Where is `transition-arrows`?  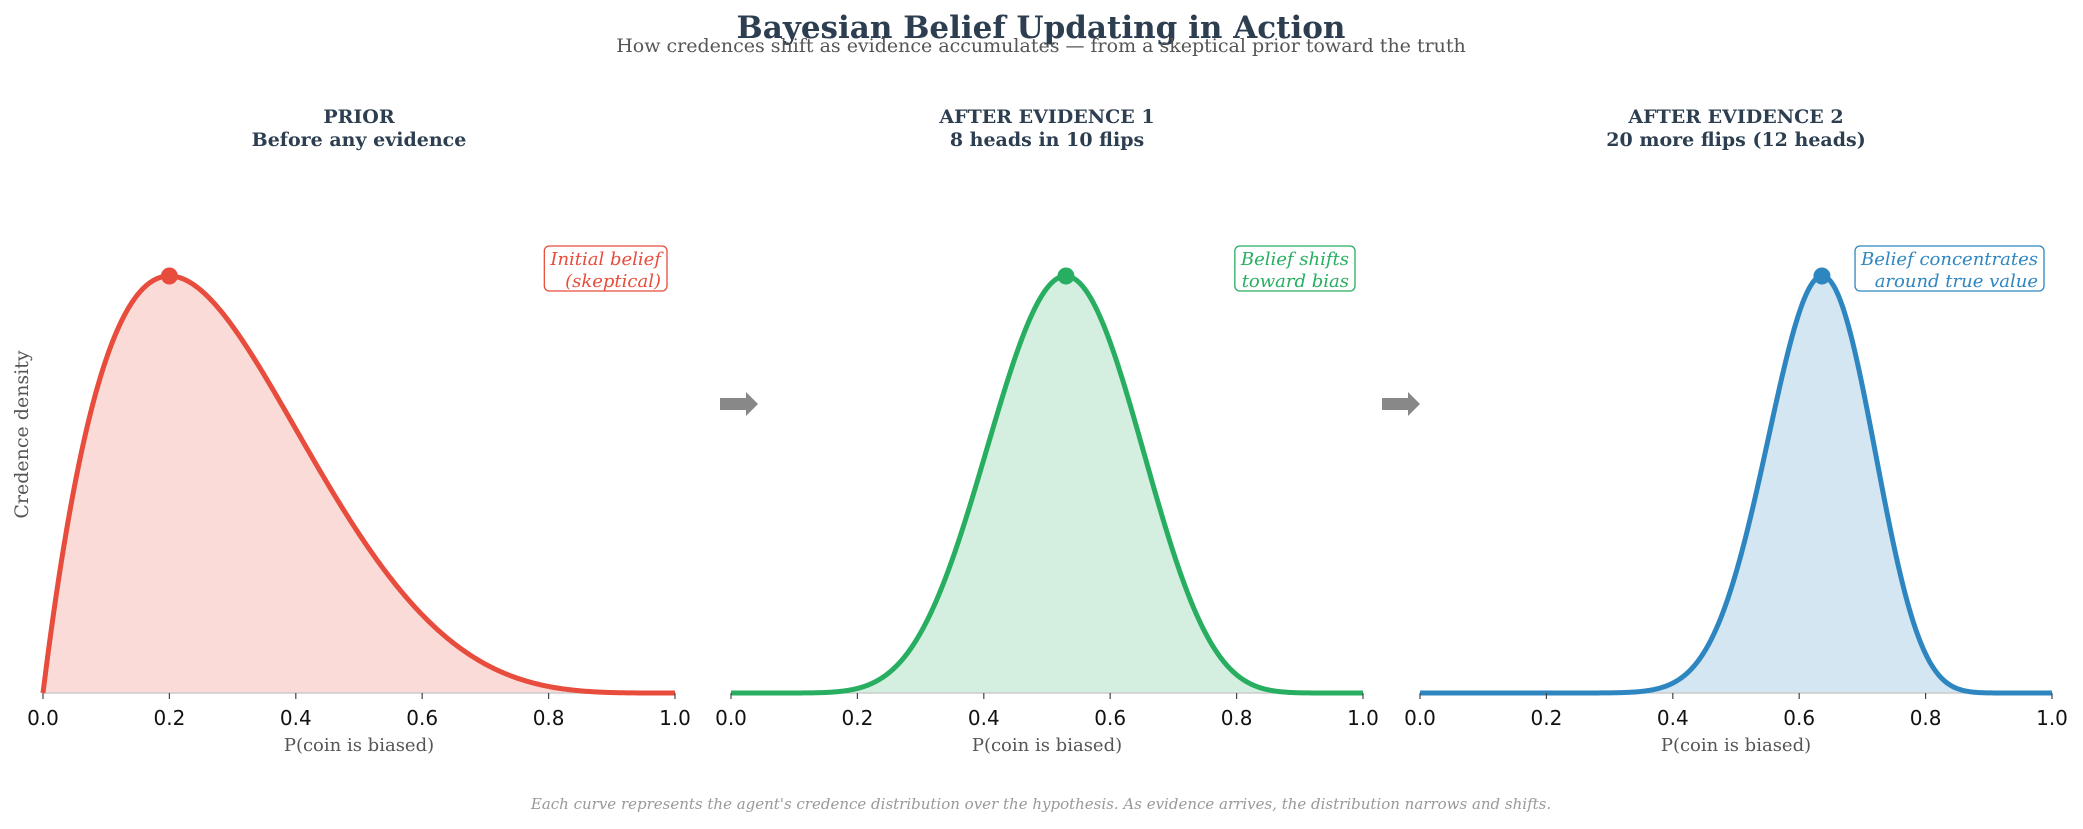 transition-arrows is located at coordinates (1070, 404).